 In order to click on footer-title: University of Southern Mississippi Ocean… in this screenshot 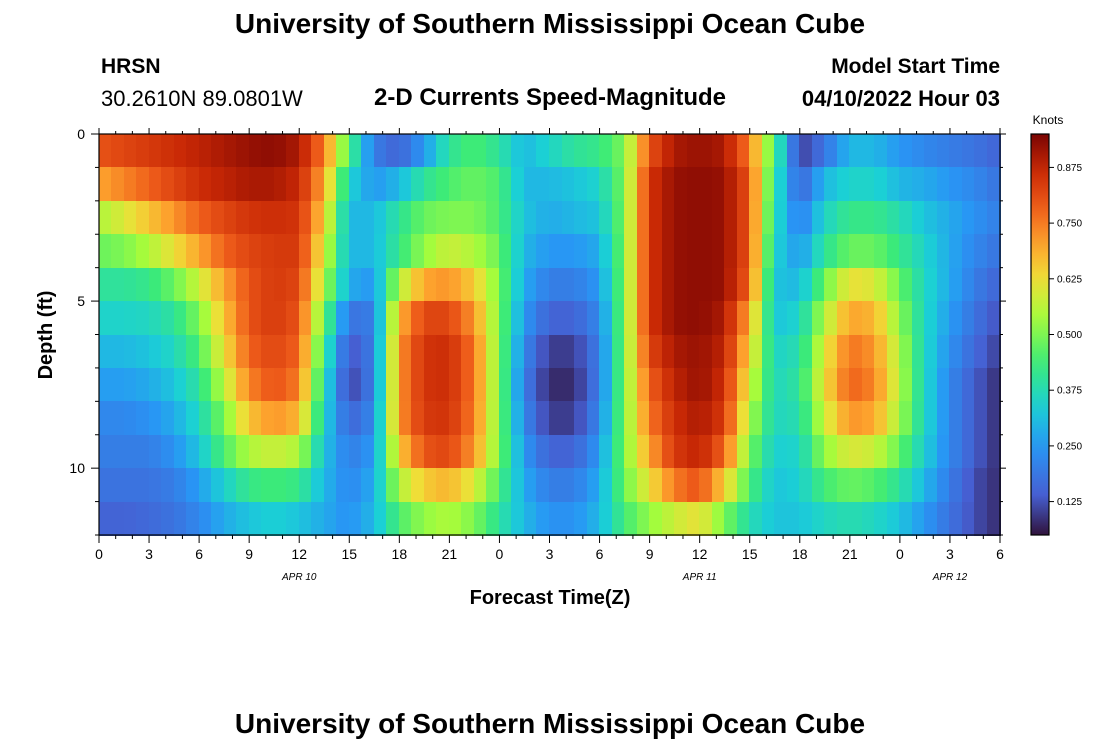, I will do `click(550, 723)`.